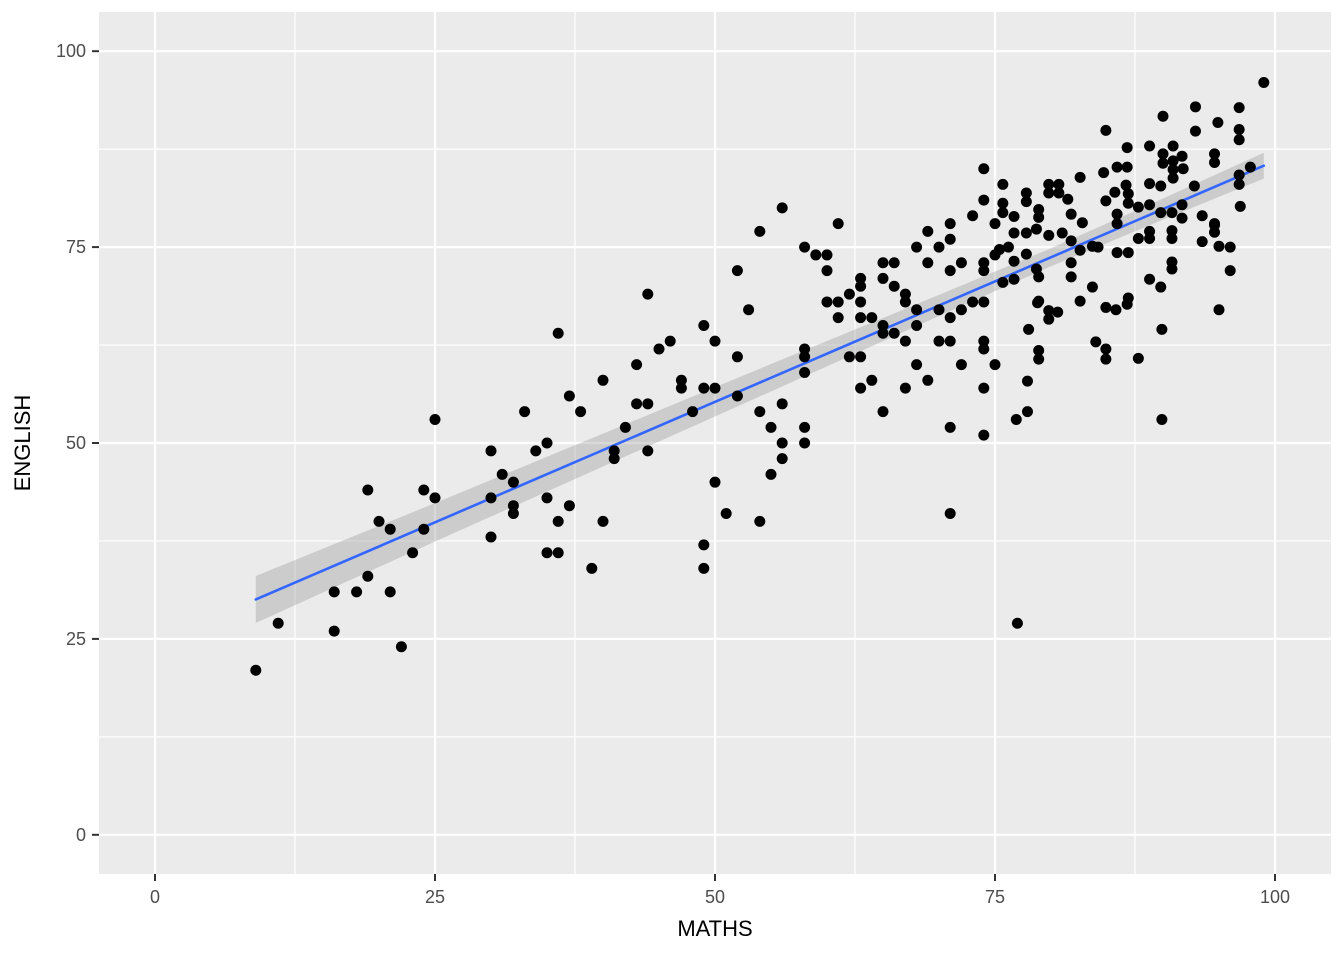 The height and width of the screenshot is (965, 1344). Describe the element at coordinates (714, 928) in the screenshot. I see `x-axis-title: MATHS` at that location.